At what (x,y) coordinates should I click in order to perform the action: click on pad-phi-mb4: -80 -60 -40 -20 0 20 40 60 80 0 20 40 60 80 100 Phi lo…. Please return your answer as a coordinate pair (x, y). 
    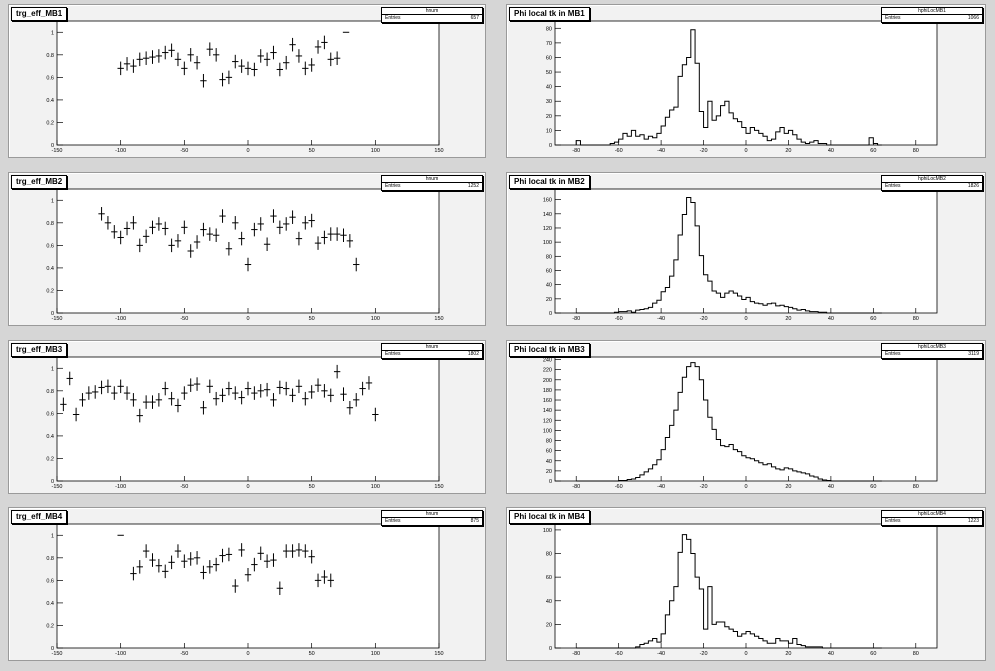
    Looking at the image, I should click on (746, 584).